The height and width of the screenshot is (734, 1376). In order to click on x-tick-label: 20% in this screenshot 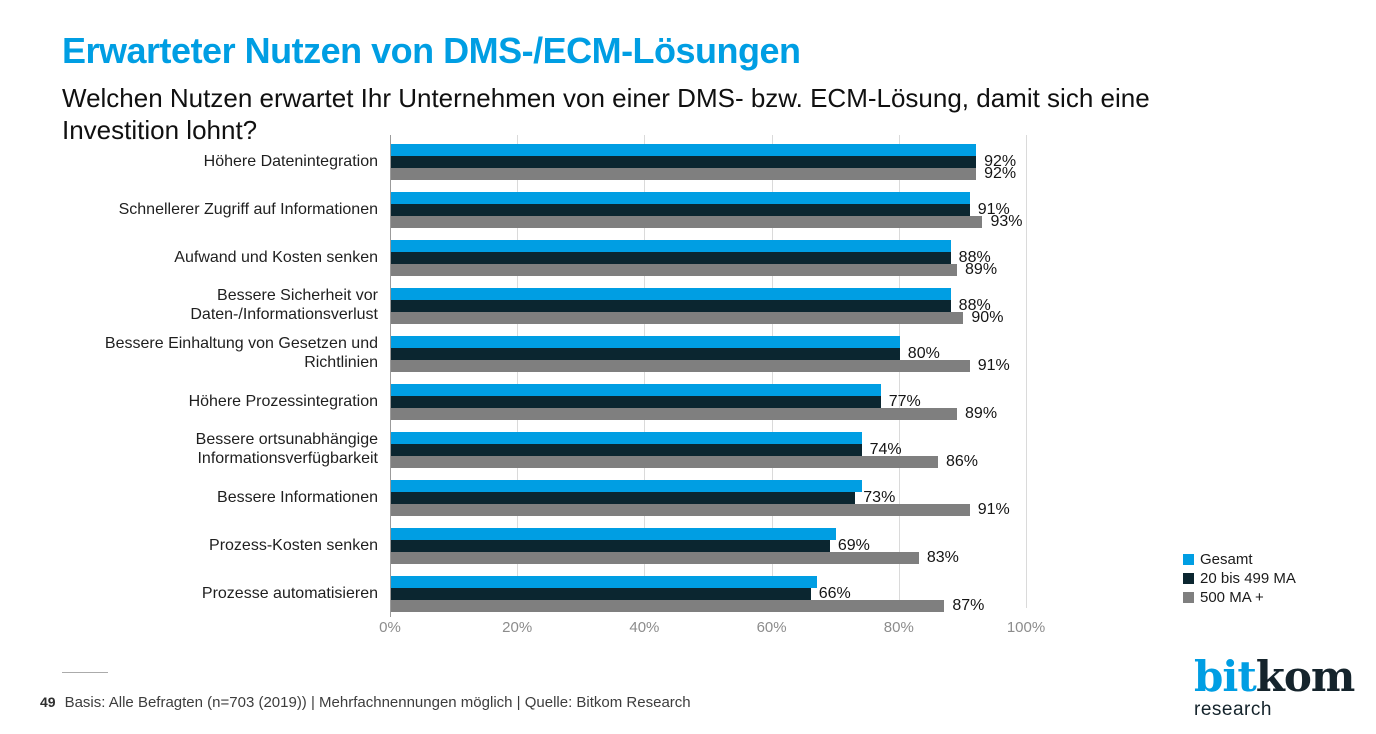, I will do `click(517, 627)`.